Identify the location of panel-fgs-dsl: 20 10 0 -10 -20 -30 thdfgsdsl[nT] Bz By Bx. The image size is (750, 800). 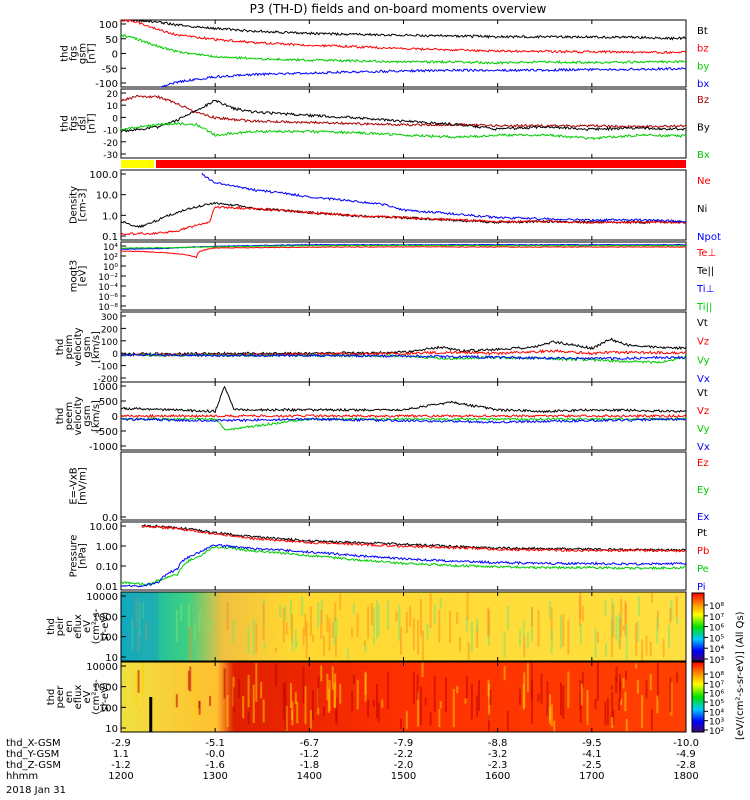
(385, 124).